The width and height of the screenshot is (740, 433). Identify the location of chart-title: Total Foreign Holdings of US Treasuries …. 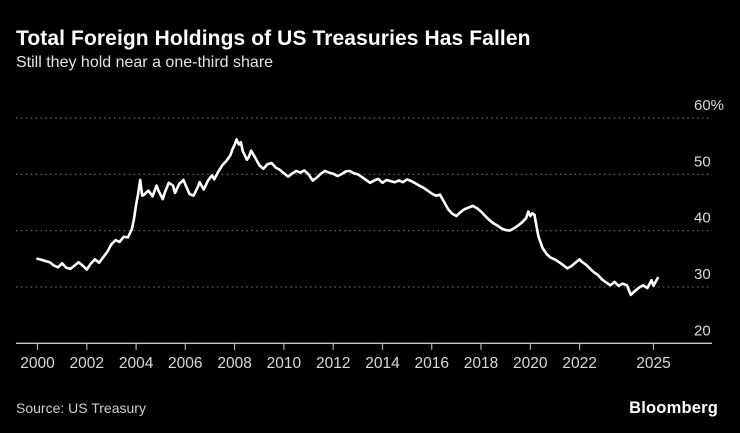
(273, 38).